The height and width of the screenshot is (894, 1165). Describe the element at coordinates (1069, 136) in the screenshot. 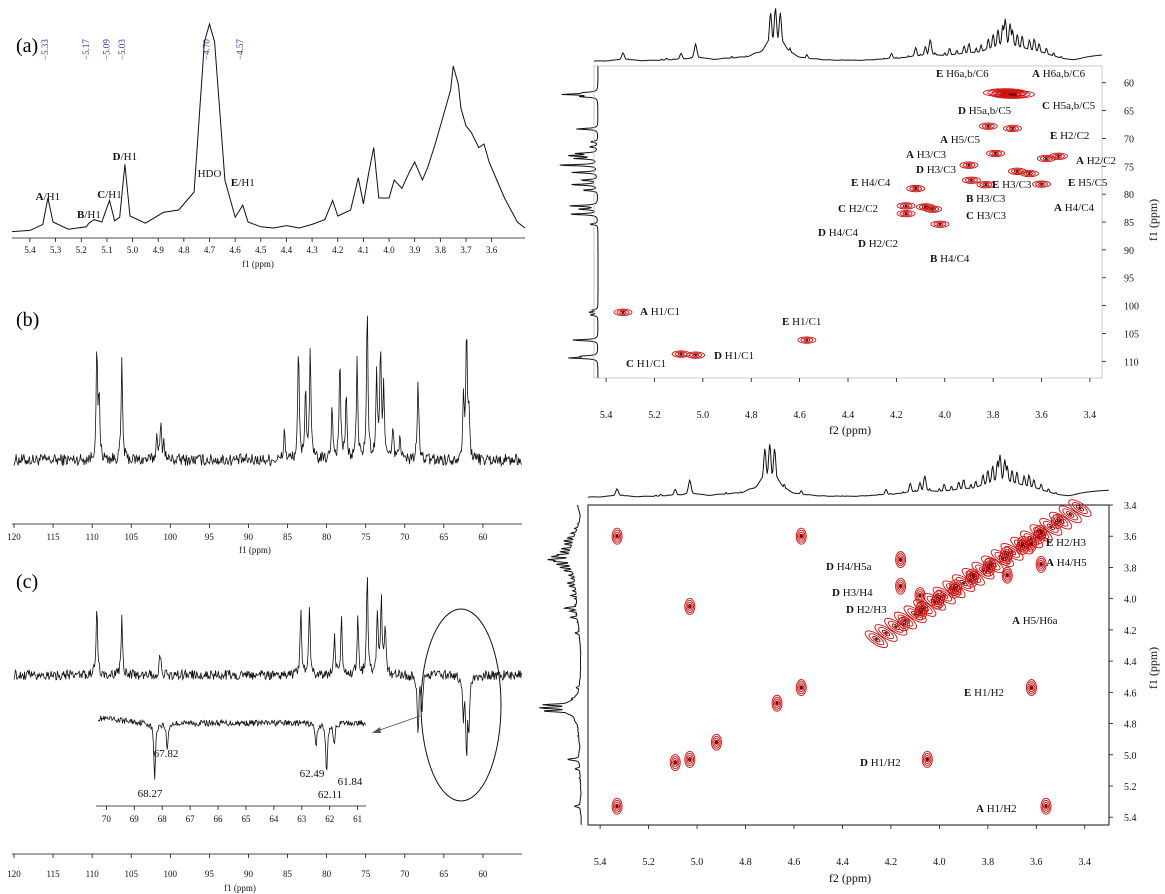

I see `hsqc-crosspeak-label: E H2/C2` at that location.